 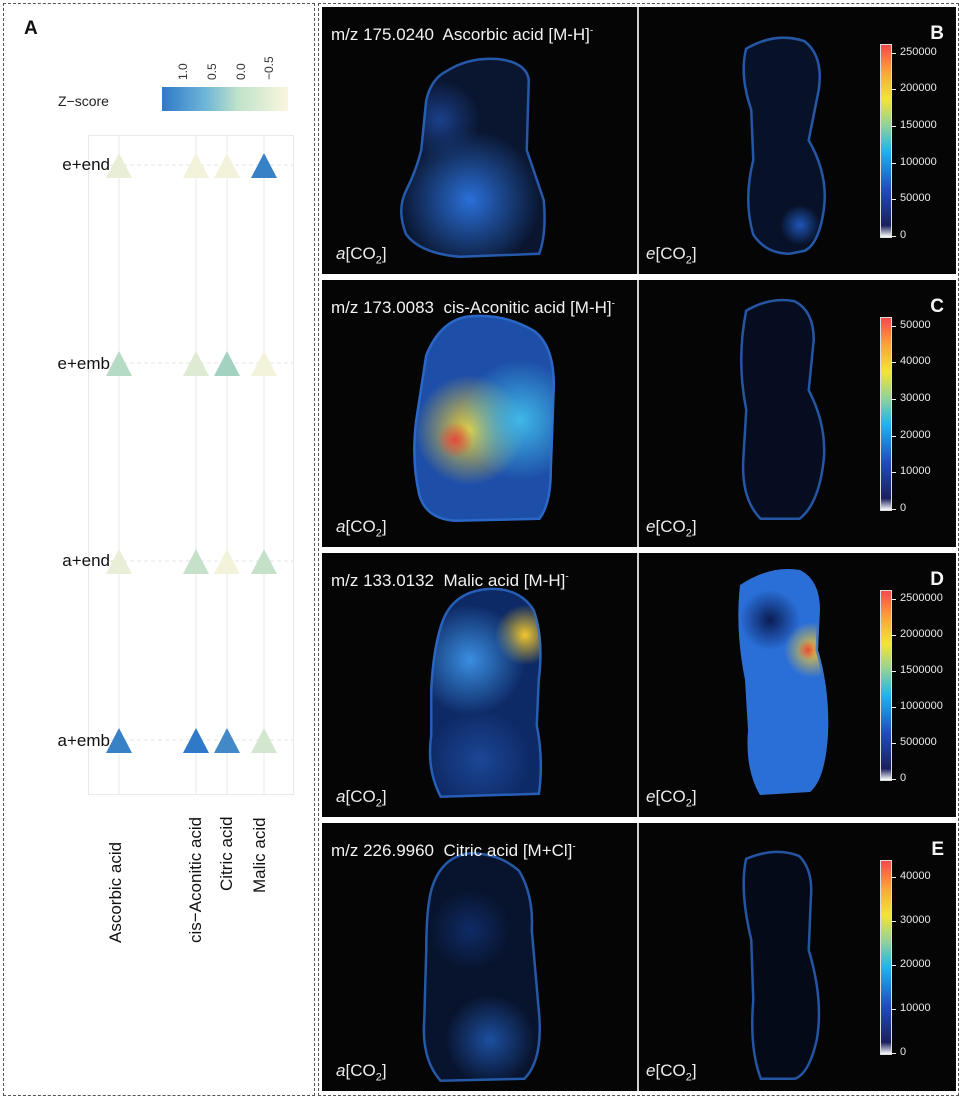 What do you see at coordinates (918, 124) in the screenshot?
I see `colorbar-tick-label: 150000` at bounding box center [918, 124].